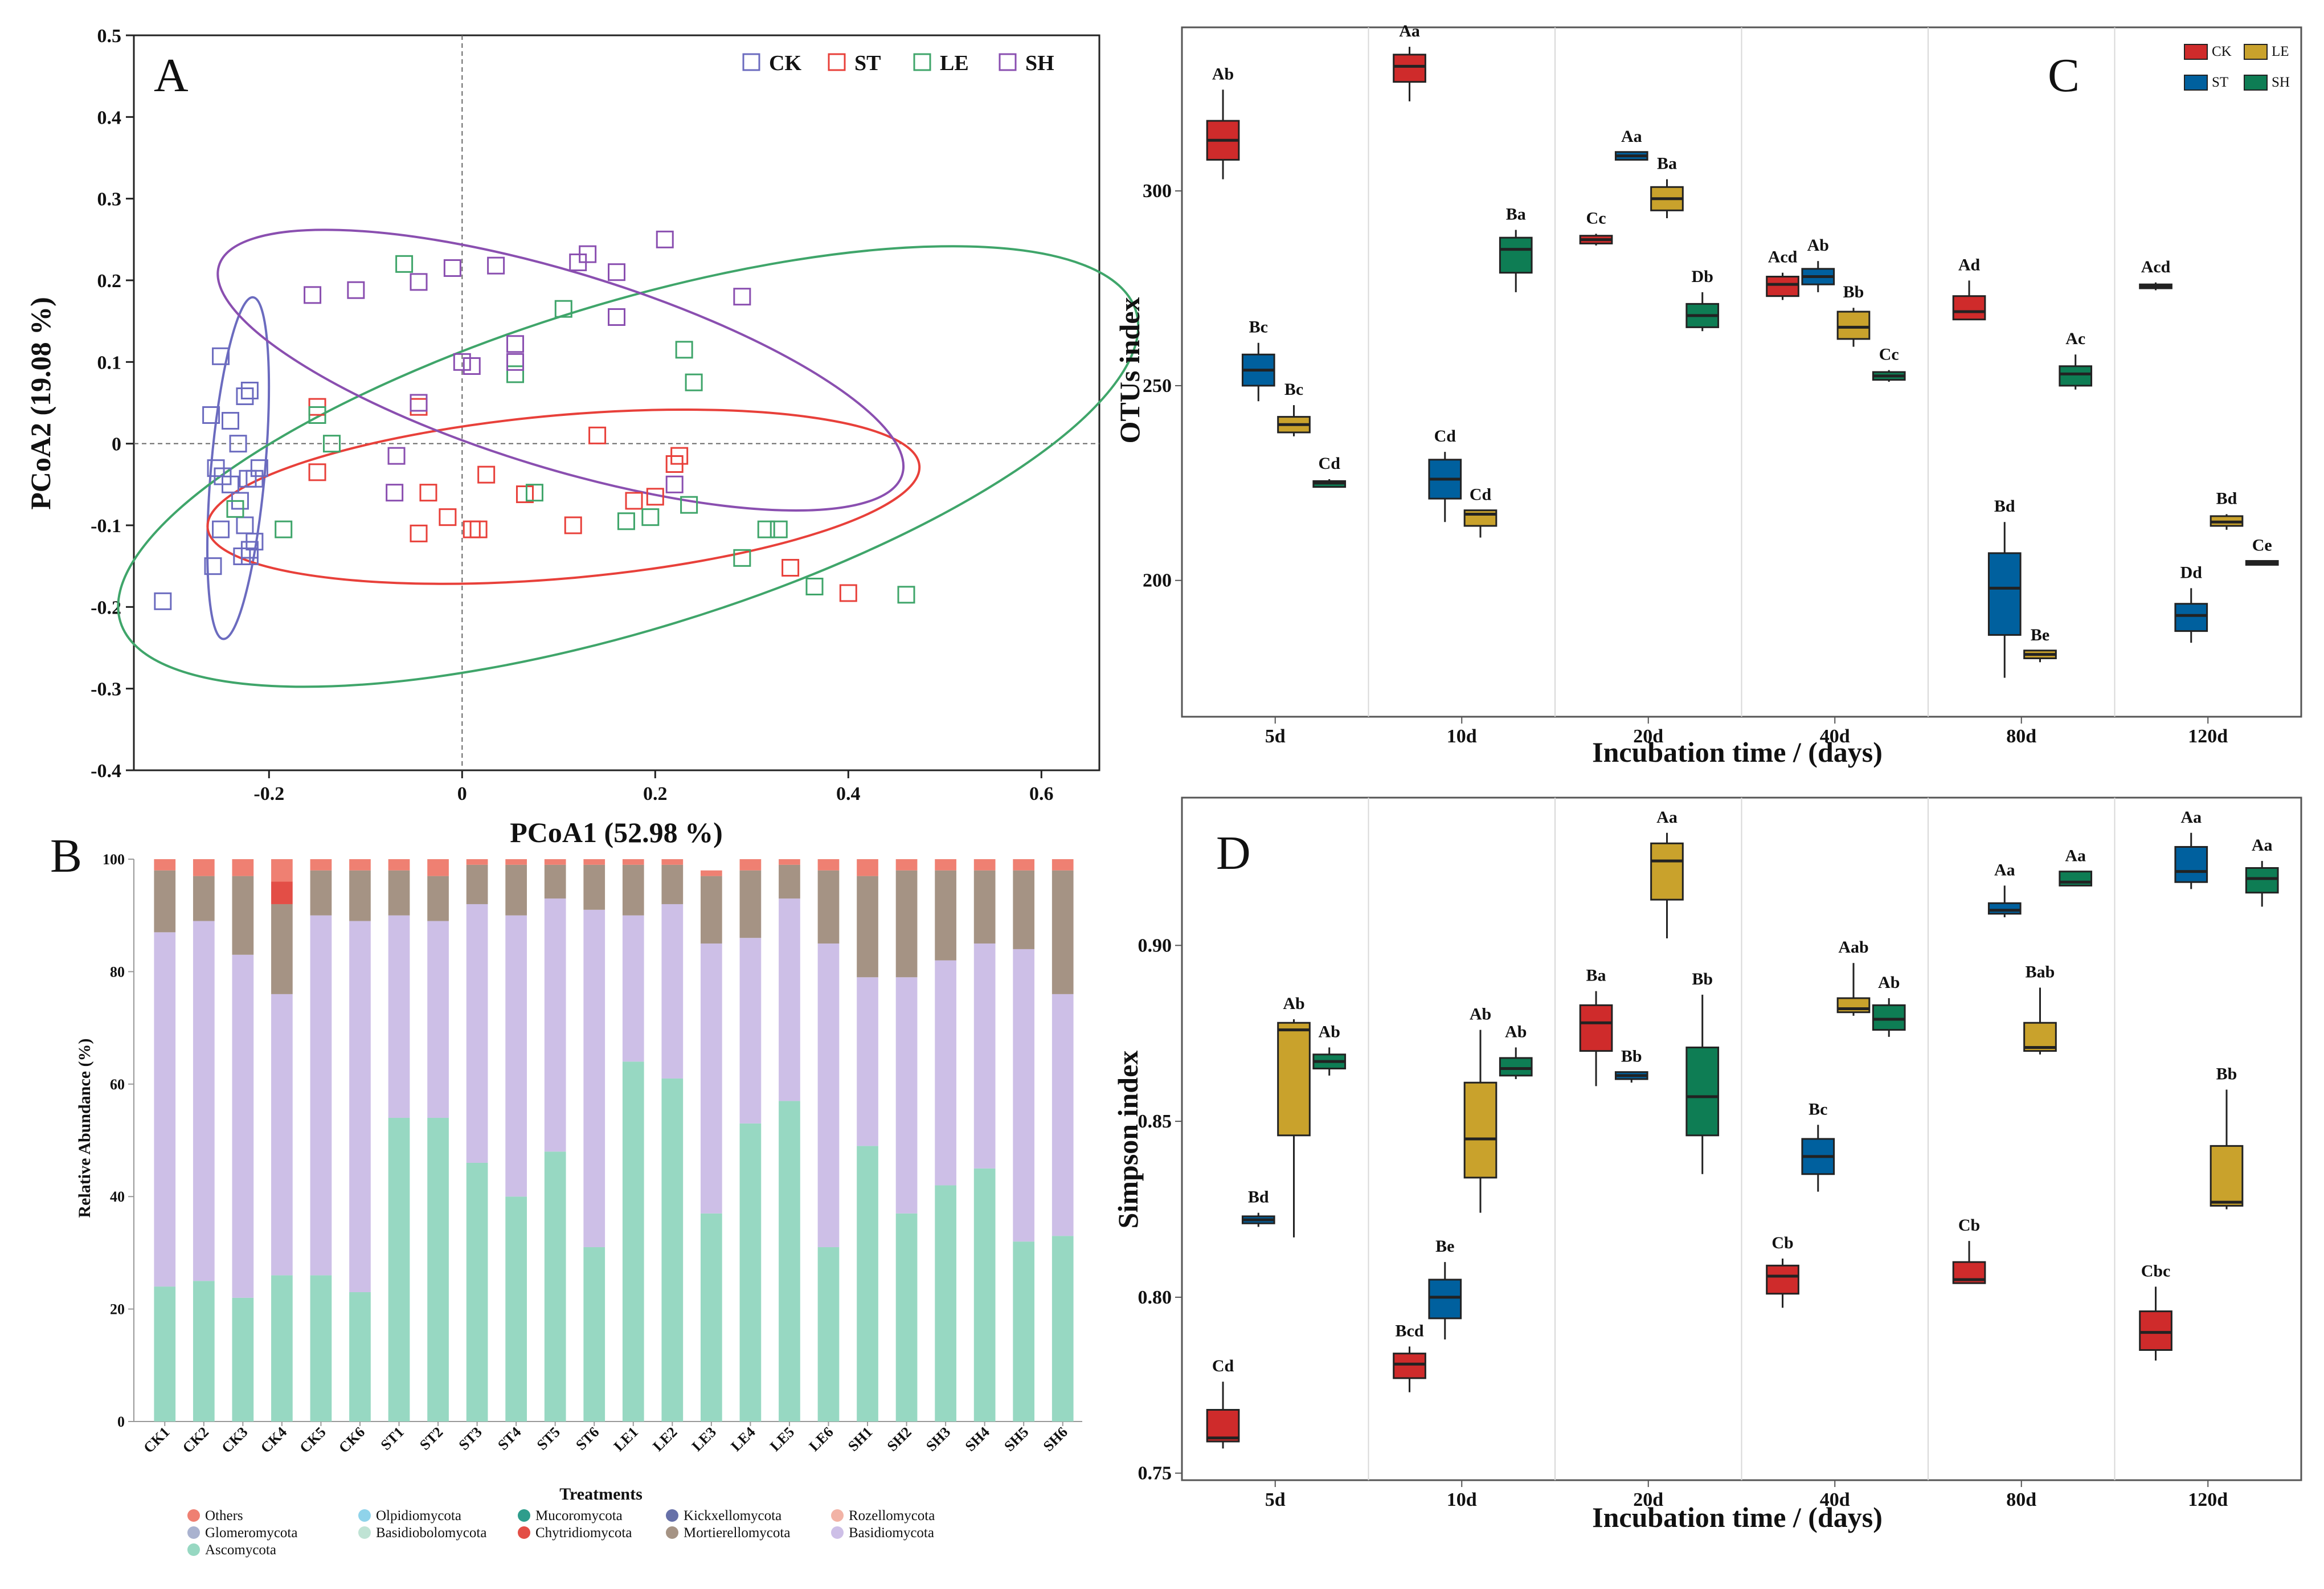 The height and width of the screenshot is (1589, 2324). Describe the element at coordinates (477, 884) in the screenshot. I see `bar-st3-mortierellomycota` at that location.